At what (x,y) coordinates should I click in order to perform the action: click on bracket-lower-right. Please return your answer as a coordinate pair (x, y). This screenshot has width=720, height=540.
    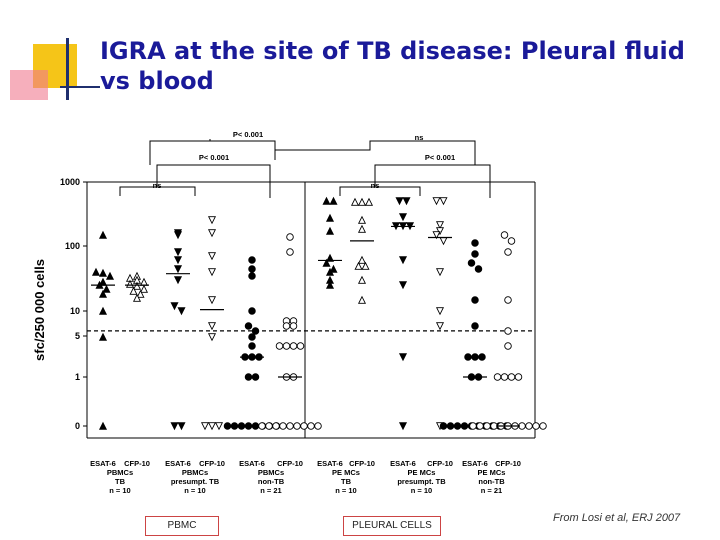
    Looking at the image, I should click on (380, 191).